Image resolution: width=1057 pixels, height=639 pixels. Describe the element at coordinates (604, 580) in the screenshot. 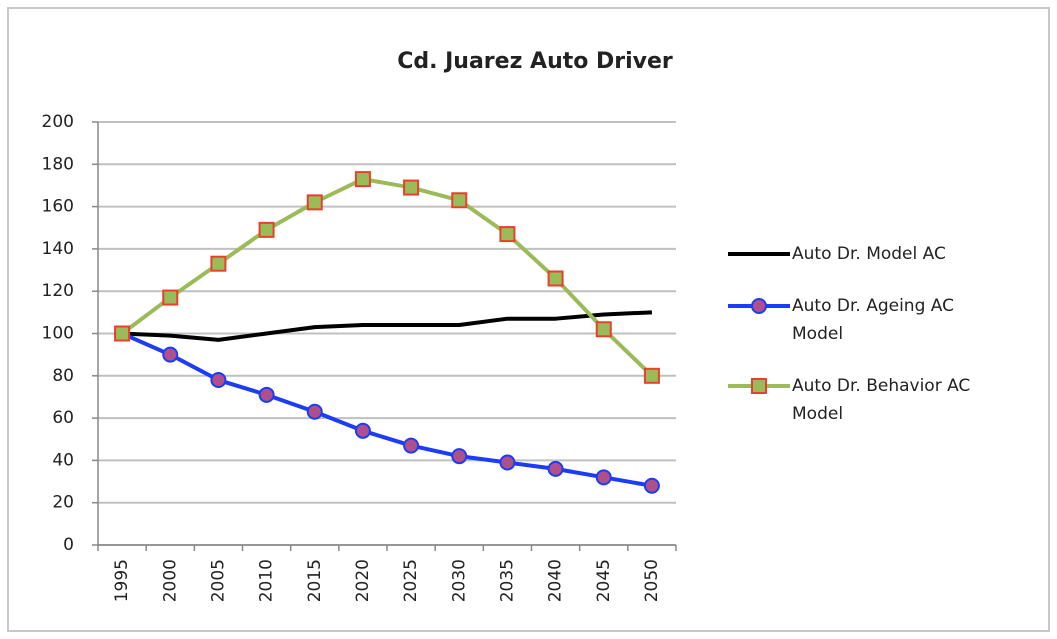

I see `x-tick-label: 2045` at that location.